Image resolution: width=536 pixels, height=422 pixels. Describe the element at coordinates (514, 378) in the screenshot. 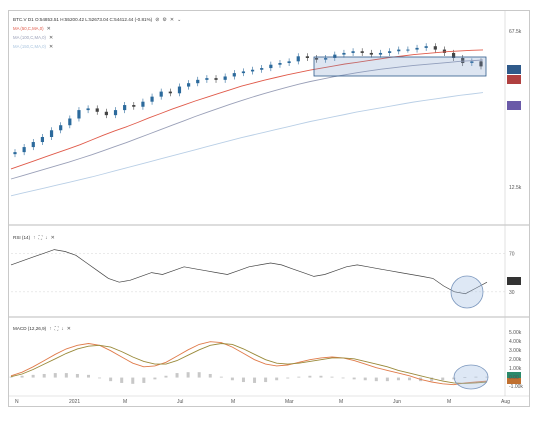

I see `macd-axis-label: 0.00` at that location.